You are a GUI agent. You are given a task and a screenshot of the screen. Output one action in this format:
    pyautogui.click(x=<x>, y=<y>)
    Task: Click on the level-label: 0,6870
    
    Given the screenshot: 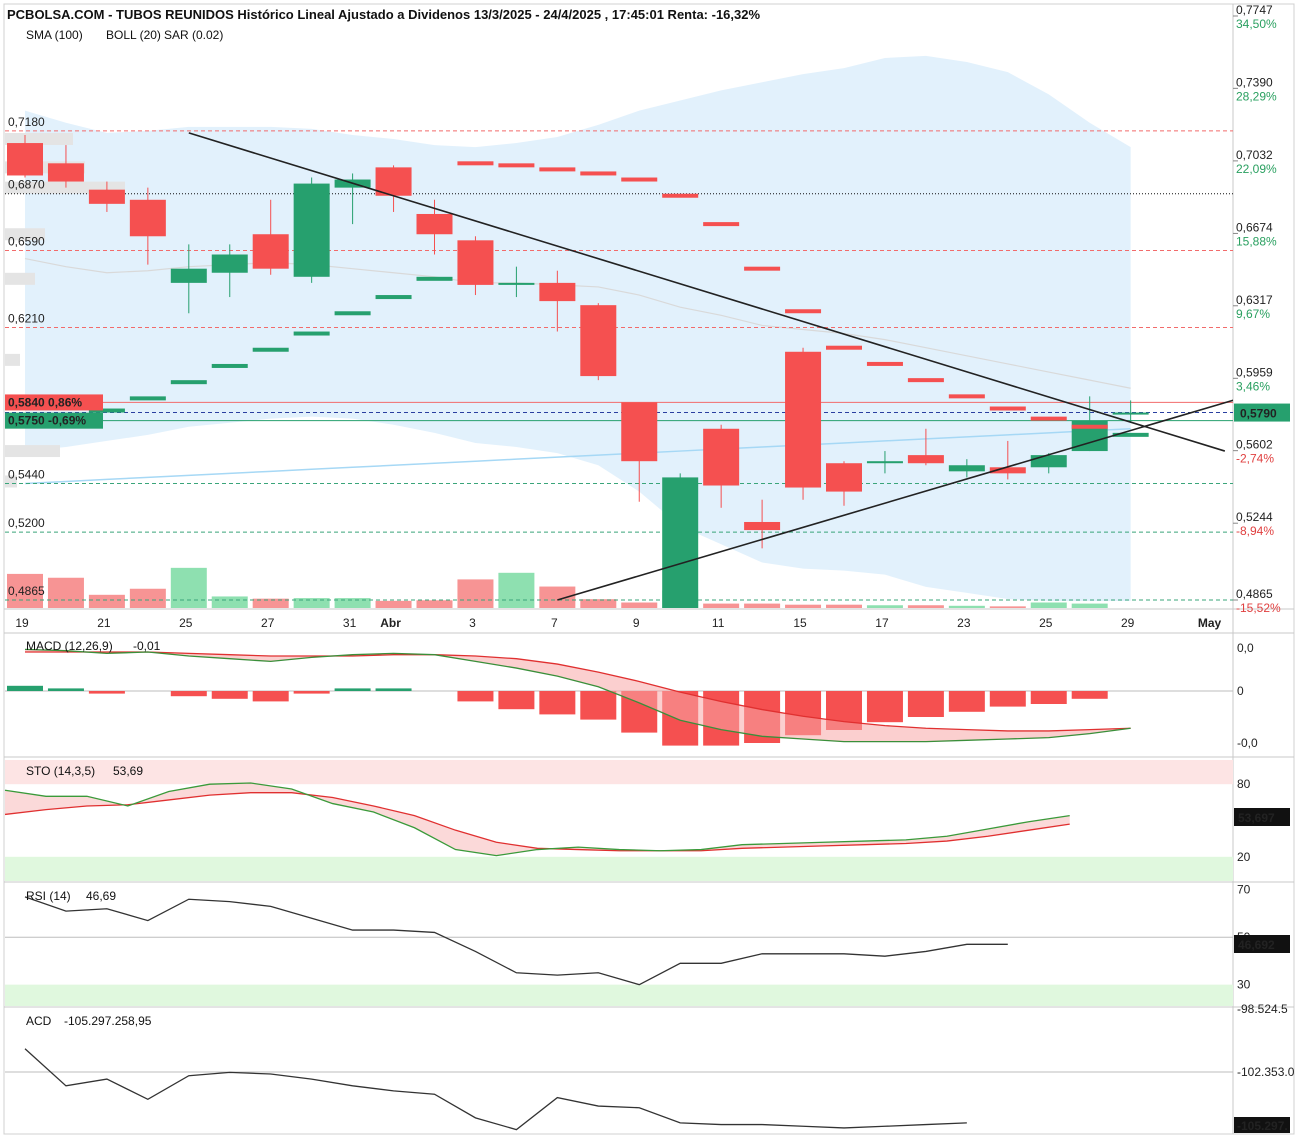 What is the action you would take?
    pyautogui.click(x=26, y=185)
    